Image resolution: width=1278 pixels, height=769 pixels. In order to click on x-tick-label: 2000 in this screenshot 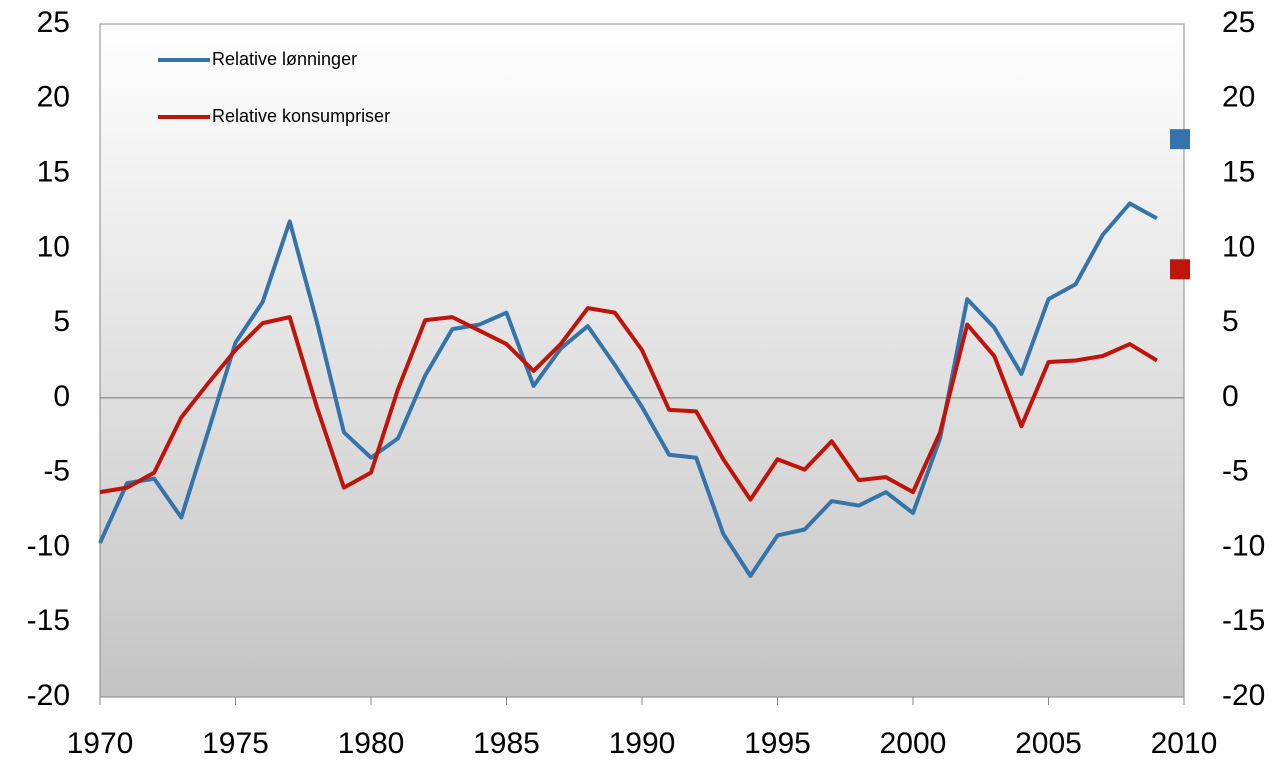, I will do `click(913, 743)`.